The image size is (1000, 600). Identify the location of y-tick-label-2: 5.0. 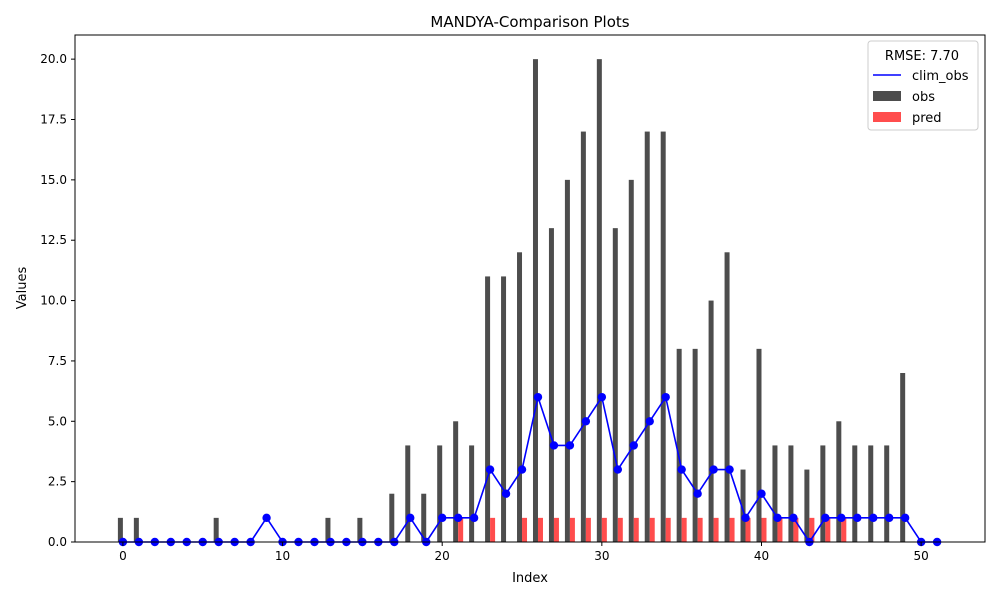
(57, 421).